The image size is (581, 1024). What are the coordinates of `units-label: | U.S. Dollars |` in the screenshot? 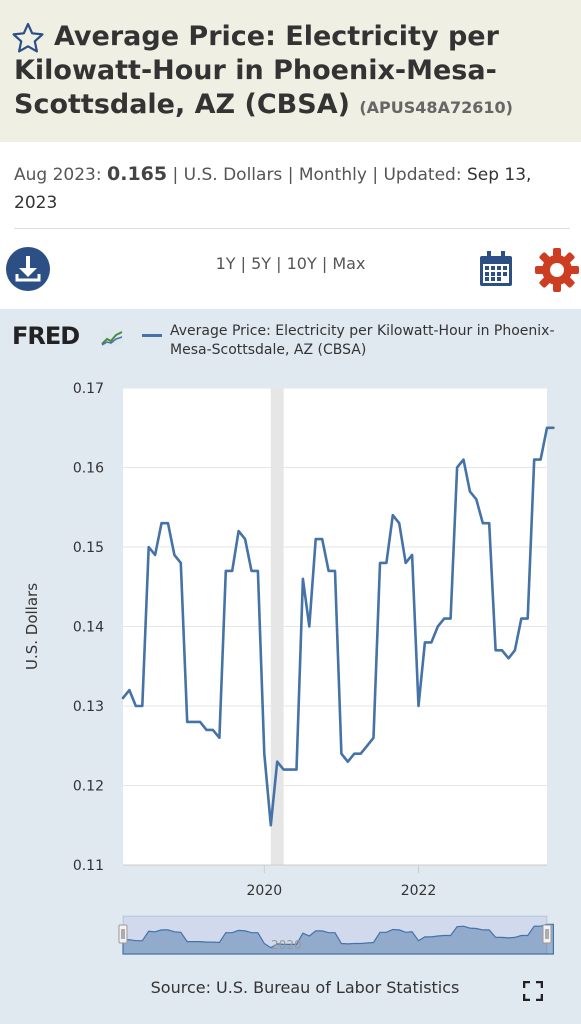 It's located at (233, 175).